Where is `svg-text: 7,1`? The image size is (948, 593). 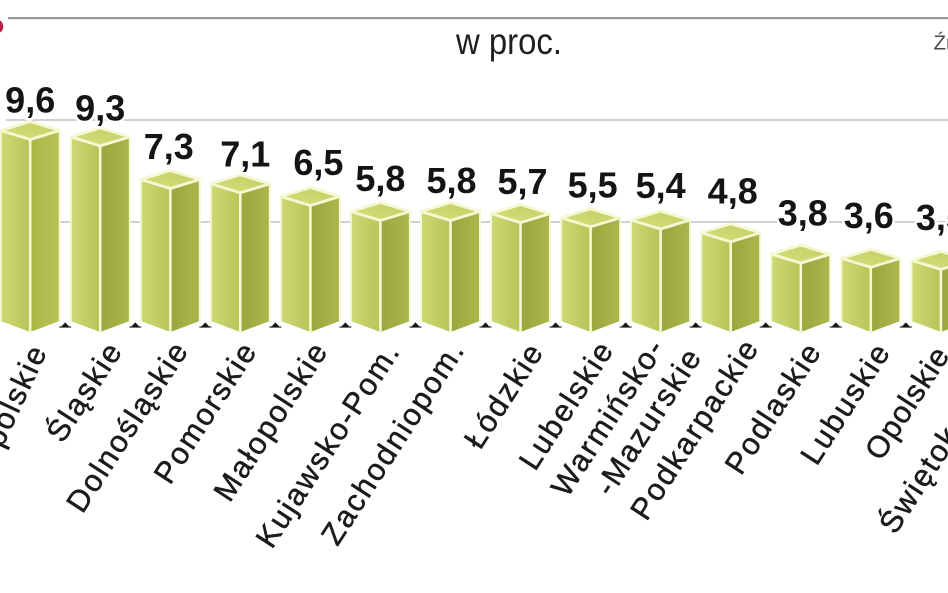
svg-text: 7,1 is located at coordinates (245, 154).